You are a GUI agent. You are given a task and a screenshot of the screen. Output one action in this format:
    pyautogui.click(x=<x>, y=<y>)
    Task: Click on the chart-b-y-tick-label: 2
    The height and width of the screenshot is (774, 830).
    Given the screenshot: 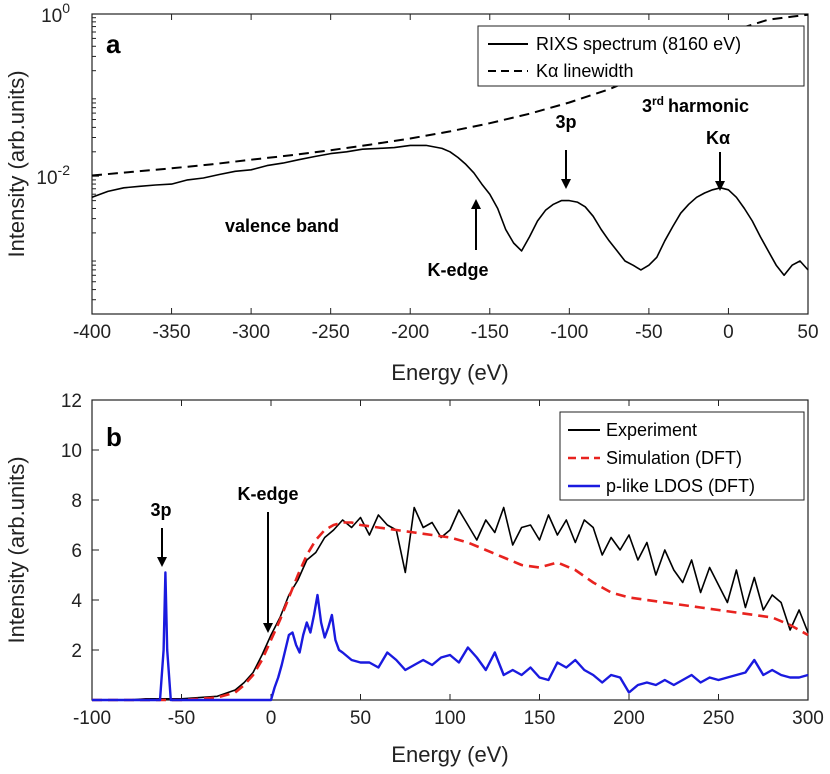 What is the action you would take?
    pyautogui.click(x=76, y=651)
    